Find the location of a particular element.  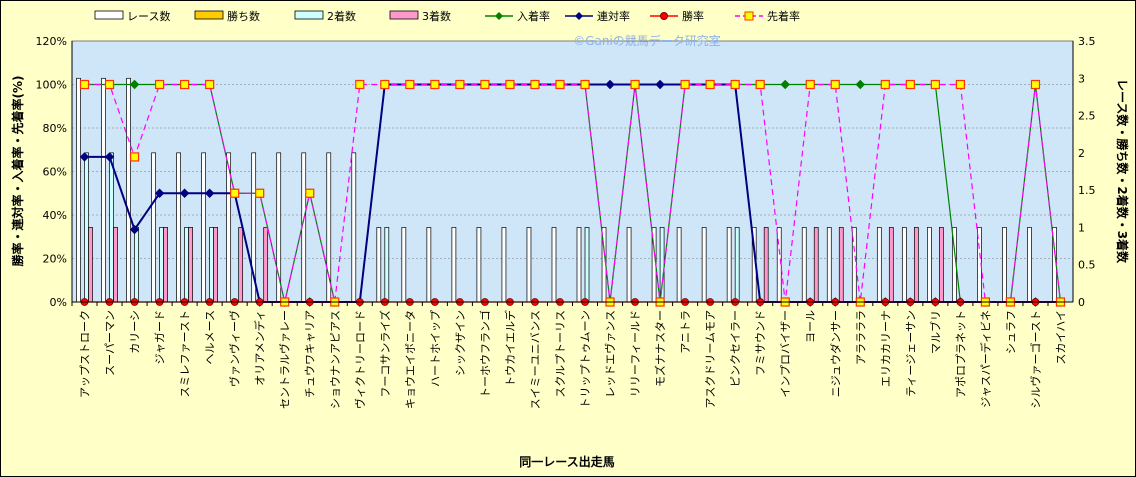

y-right-tick-label: 3 is located at coordinates (1081, 78).